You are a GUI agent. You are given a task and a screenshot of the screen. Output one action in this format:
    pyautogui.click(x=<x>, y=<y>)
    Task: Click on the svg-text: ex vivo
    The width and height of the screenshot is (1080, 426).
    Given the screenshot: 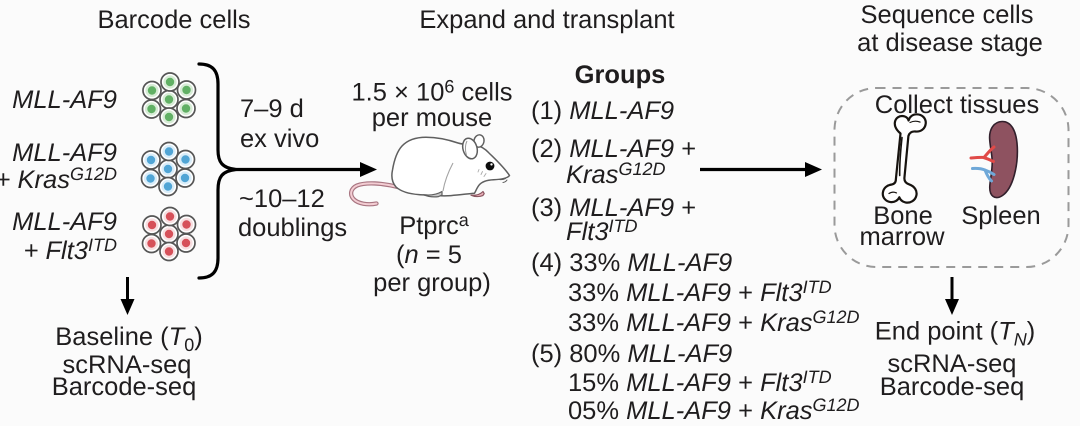 What is the action you would take?
    pyautogui.click(x=279, y=139)
    